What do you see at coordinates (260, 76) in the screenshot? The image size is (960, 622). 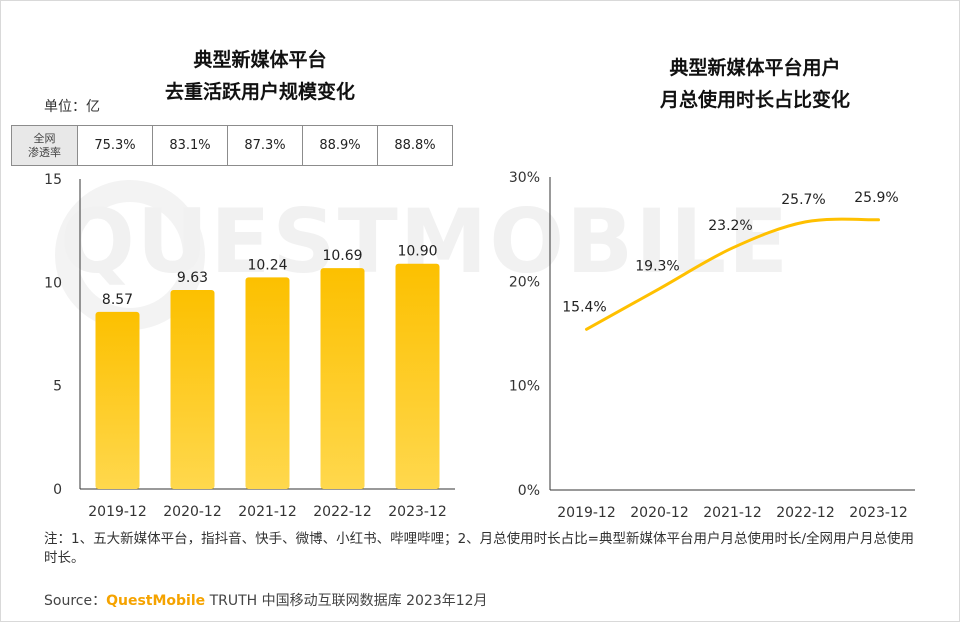 I see `left-chart-title: 典型新媒体平台 去重活跃用户规模变化` at bounding box center [260, 76].